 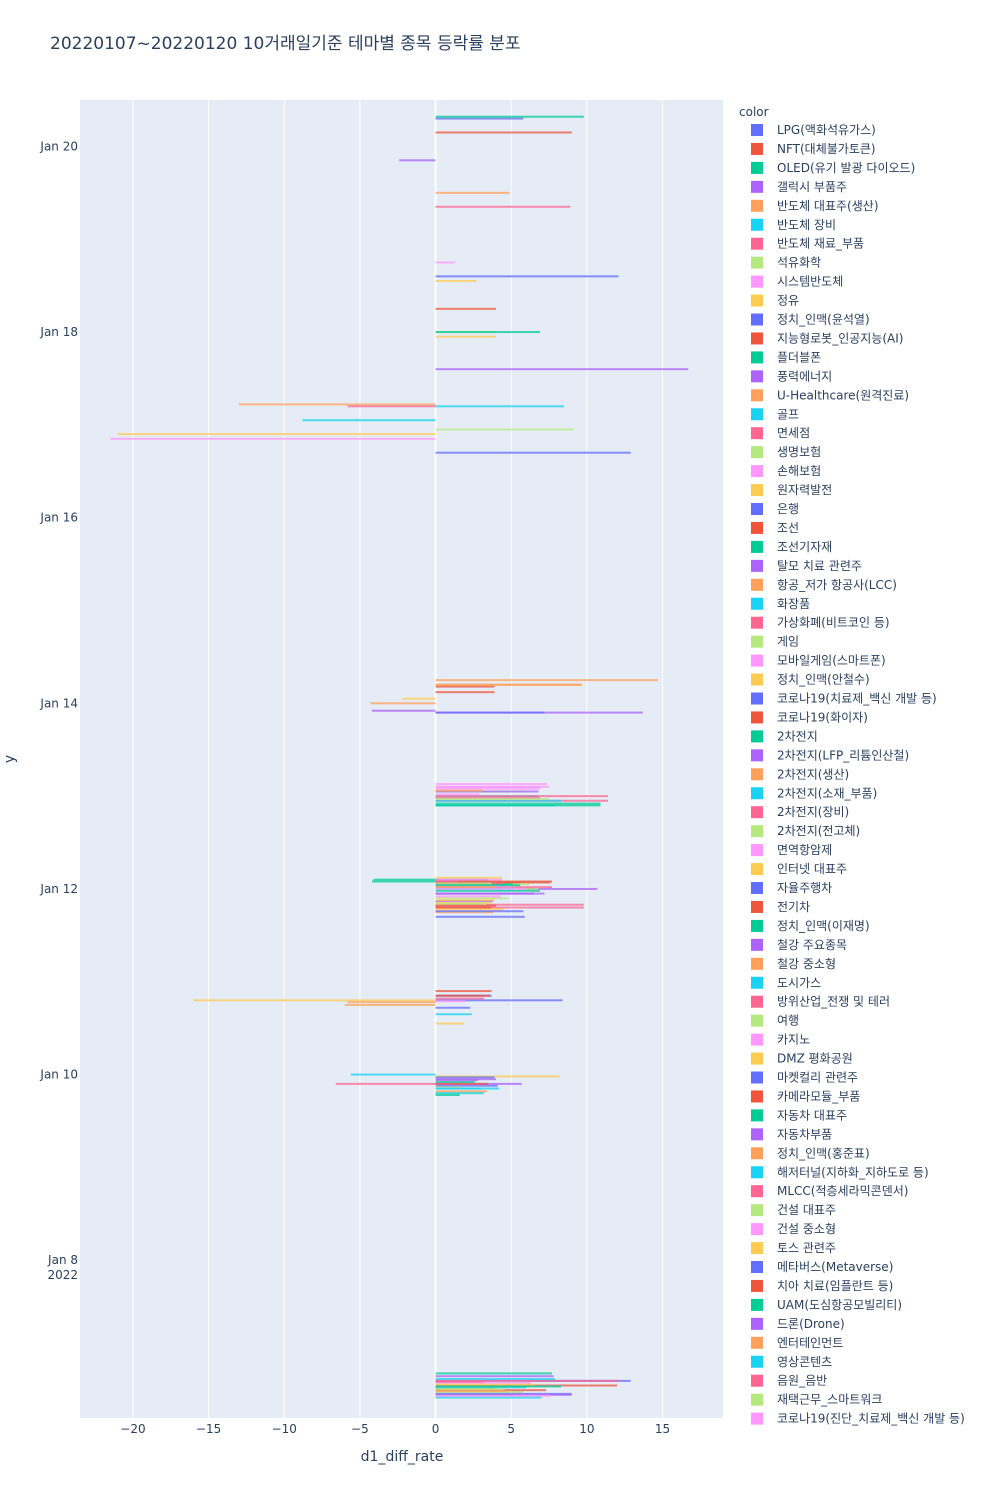 What do you see at coordinates (806, 964) in the screenshot?
I see `legend-item-label: 철강 중소형` at bounding box center [806, 964].